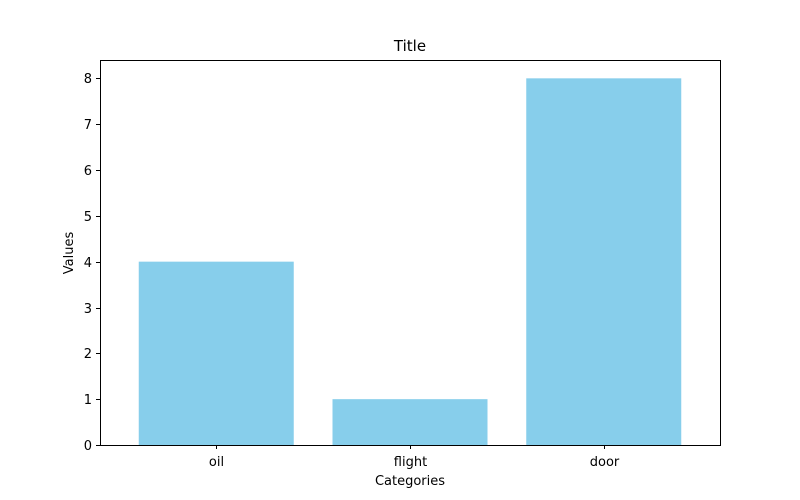 This screenshot has width=800, height=500. I want to click on y-axis-label: Values, so click(69, 253).